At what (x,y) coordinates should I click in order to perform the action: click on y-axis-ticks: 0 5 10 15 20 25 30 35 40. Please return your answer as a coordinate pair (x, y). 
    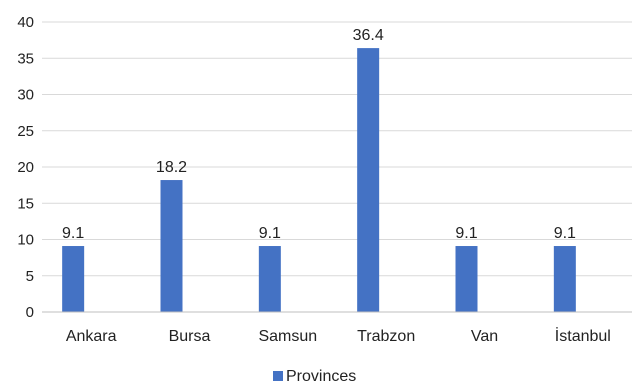
    Looking at the image, I should click on (25, 167).